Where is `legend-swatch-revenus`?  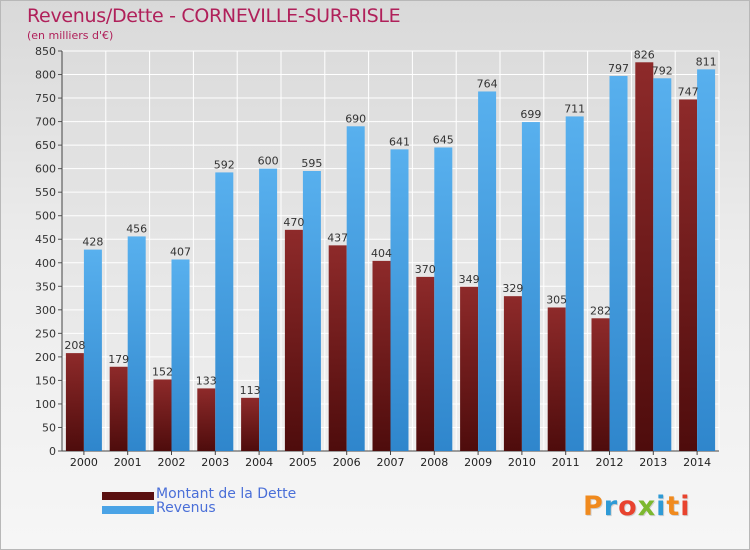 legend-swatch-revenus is located at coordinates (128, 510).